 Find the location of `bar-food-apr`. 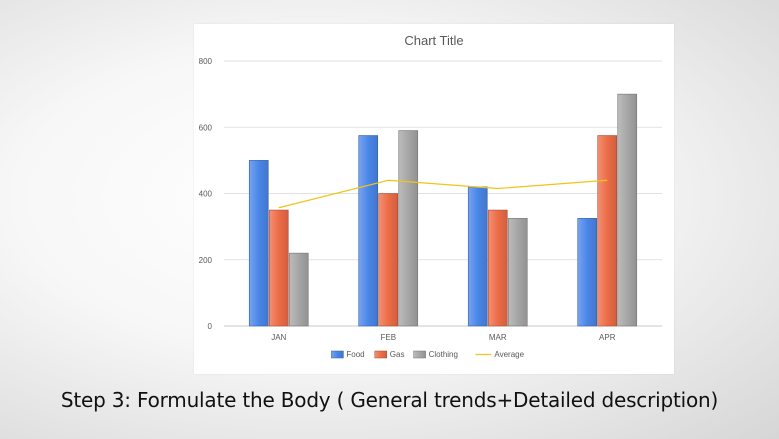

bar-food-apr is located at coordinates (587, 272).